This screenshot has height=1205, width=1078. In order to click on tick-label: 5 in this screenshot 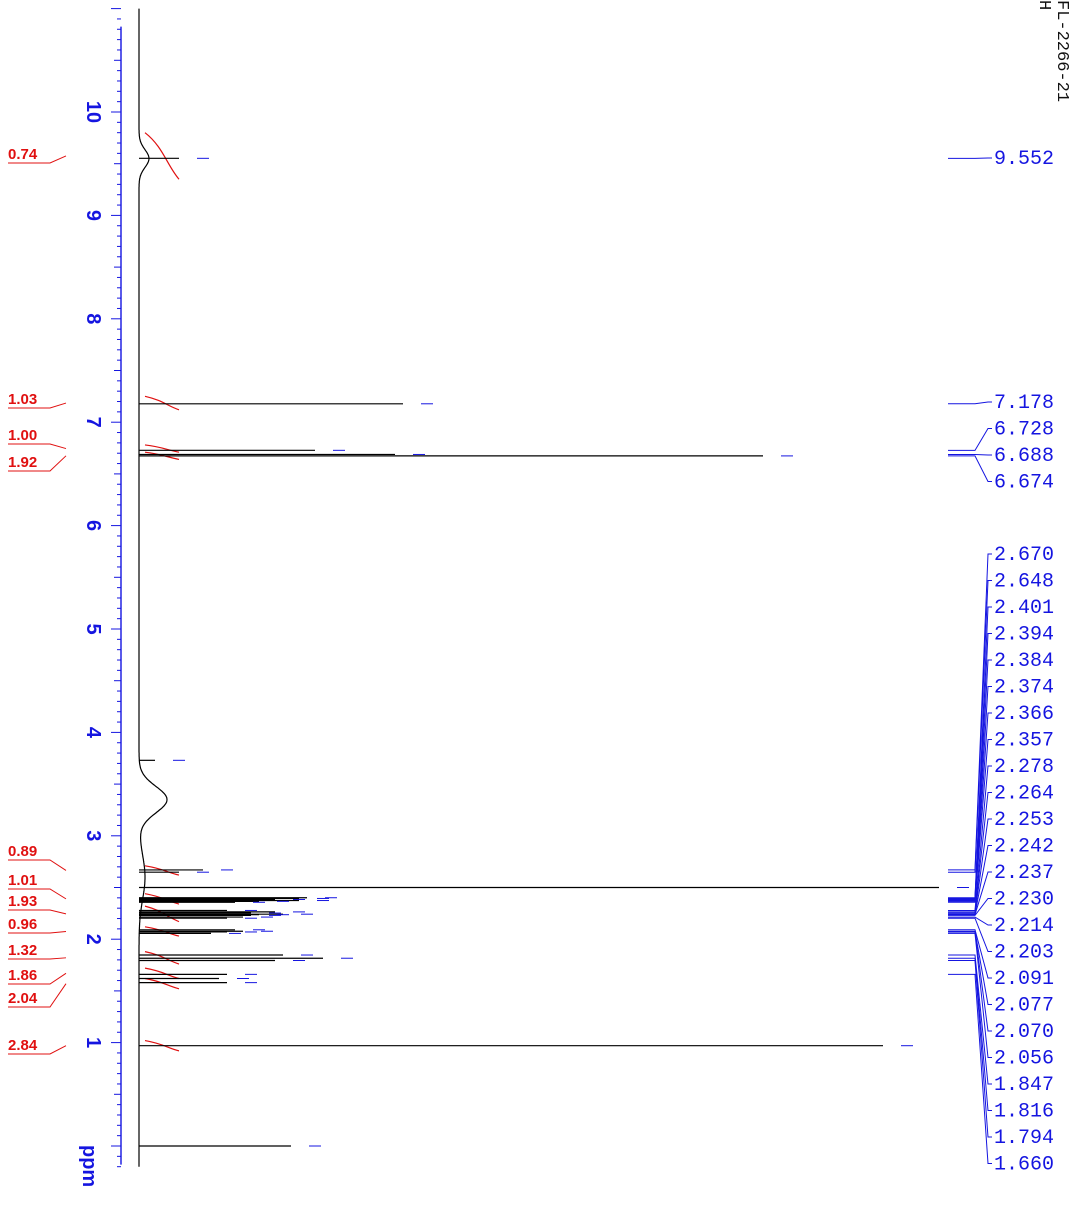, I will do `click(93, 628)`.